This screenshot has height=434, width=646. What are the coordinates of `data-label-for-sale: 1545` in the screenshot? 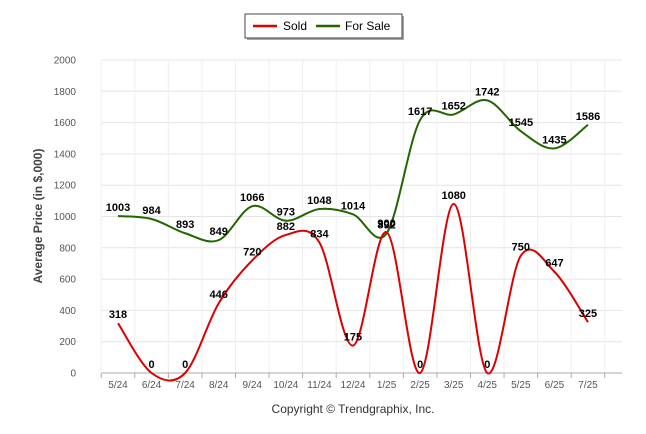 It's located at (521, 123).